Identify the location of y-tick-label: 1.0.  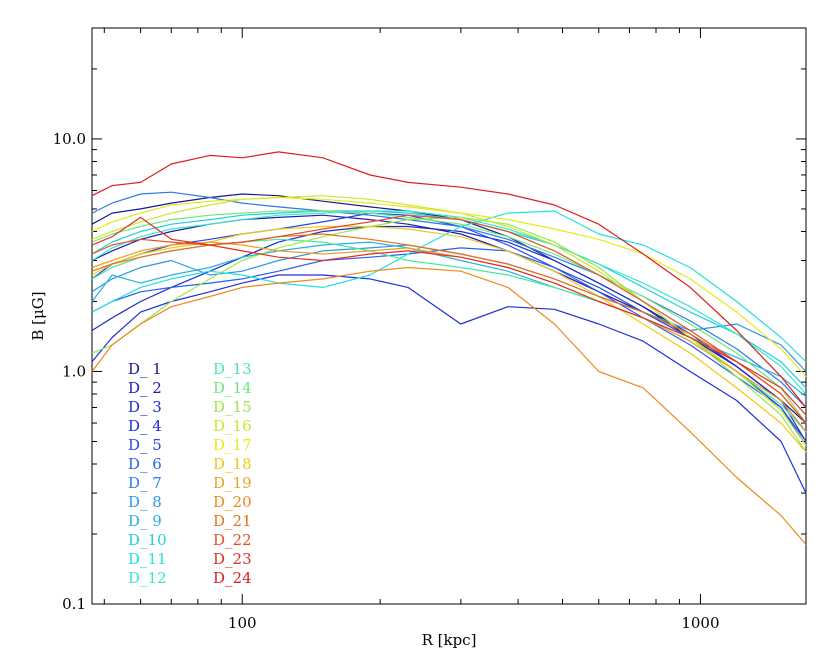
(74, 371).